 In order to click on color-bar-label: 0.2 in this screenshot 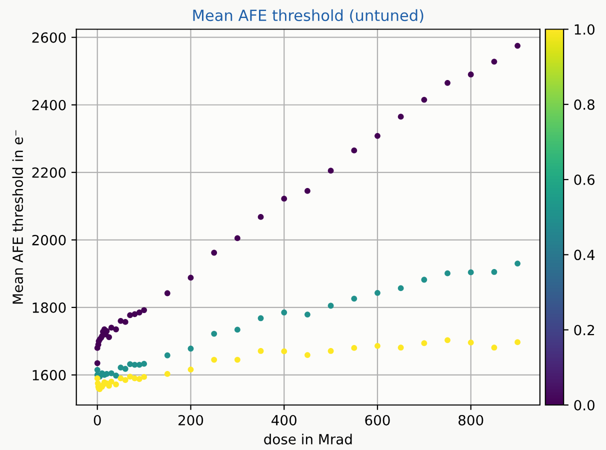, I will do `click(584, 330)`.